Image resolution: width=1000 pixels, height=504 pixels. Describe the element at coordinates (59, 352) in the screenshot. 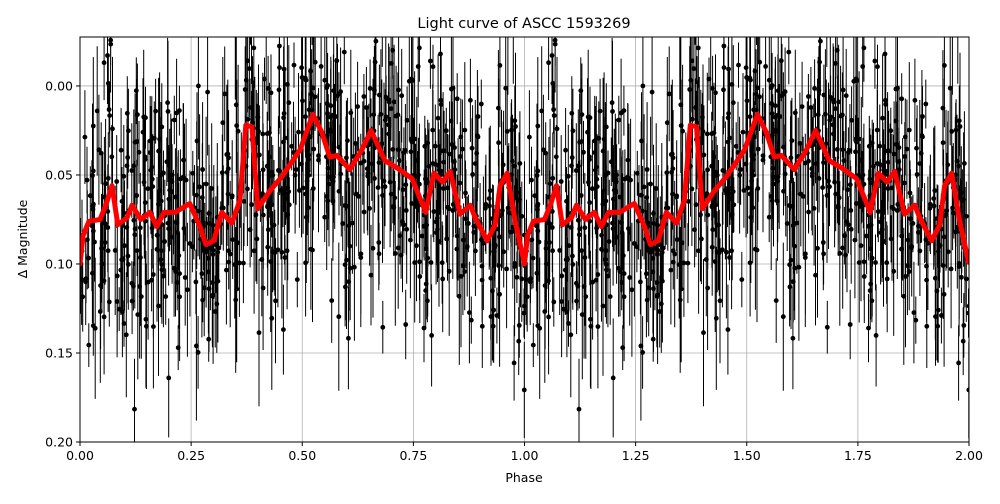

I see `y-tick-label: 0.15` at that location.